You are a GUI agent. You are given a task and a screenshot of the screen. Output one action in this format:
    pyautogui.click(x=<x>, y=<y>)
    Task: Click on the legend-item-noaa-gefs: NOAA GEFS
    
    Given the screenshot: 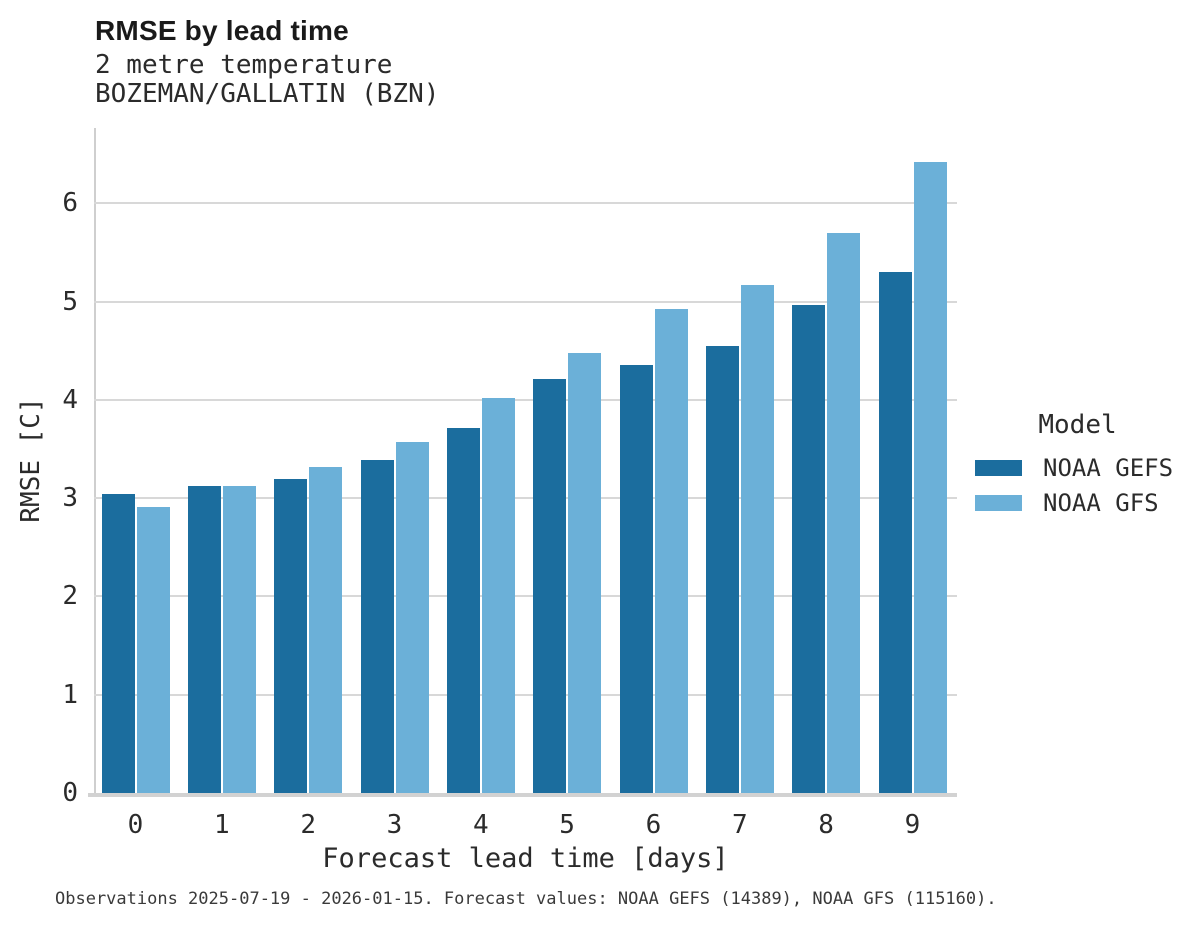 What is the action you would take?
    pyautogui.click(x=1077, y=468)
    